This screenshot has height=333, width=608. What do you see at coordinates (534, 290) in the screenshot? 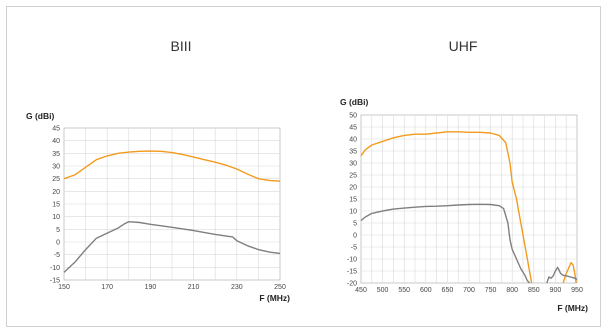
I see `x-tick-label: 850` at bounding box center [534, 290].